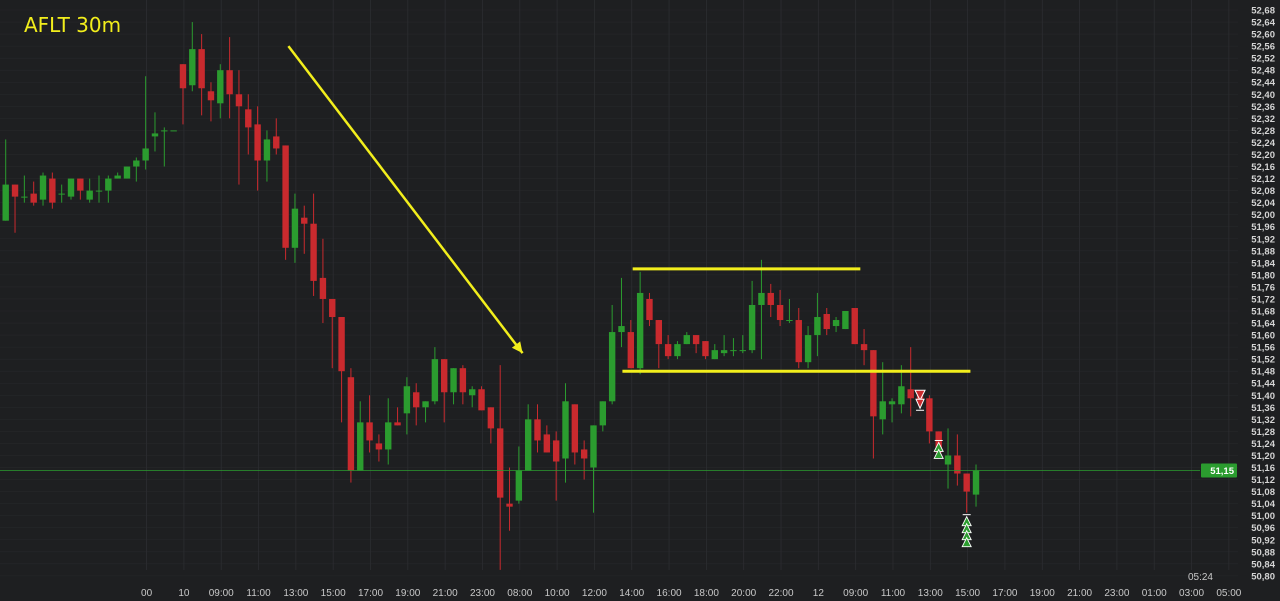 Image resolution: width=1280 pixels, height=601 pixels. I want to click on buy-signal-icon, so click(938, 449).